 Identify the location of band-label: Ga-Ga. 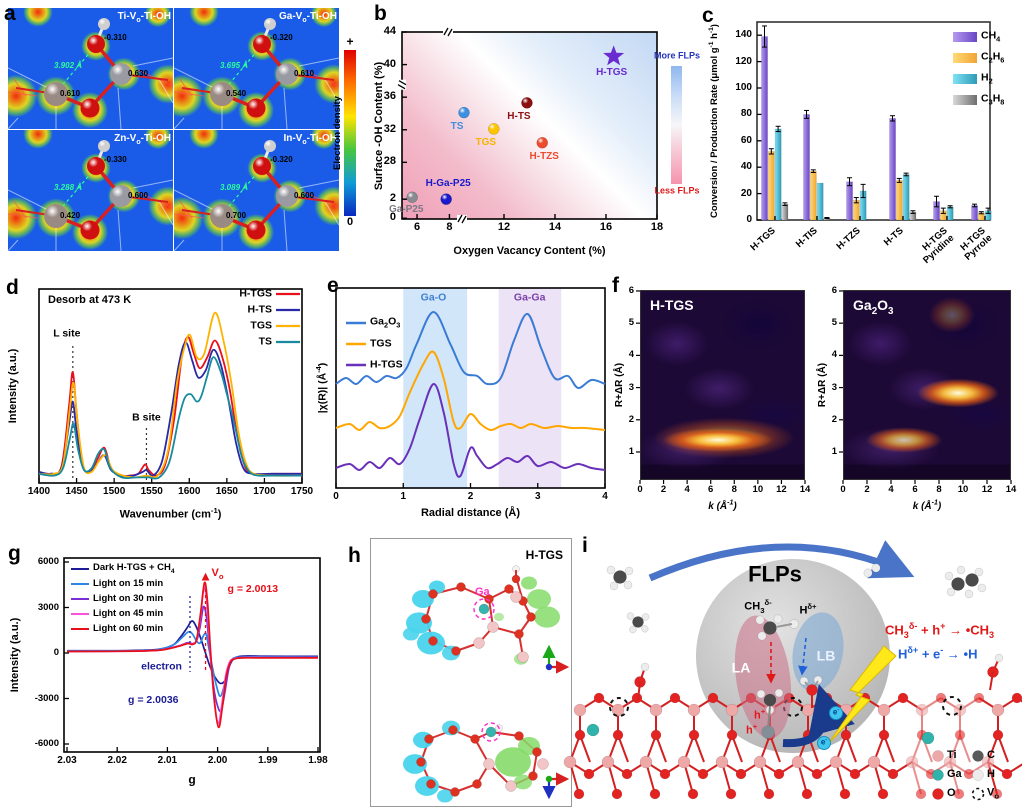
(529, 297).